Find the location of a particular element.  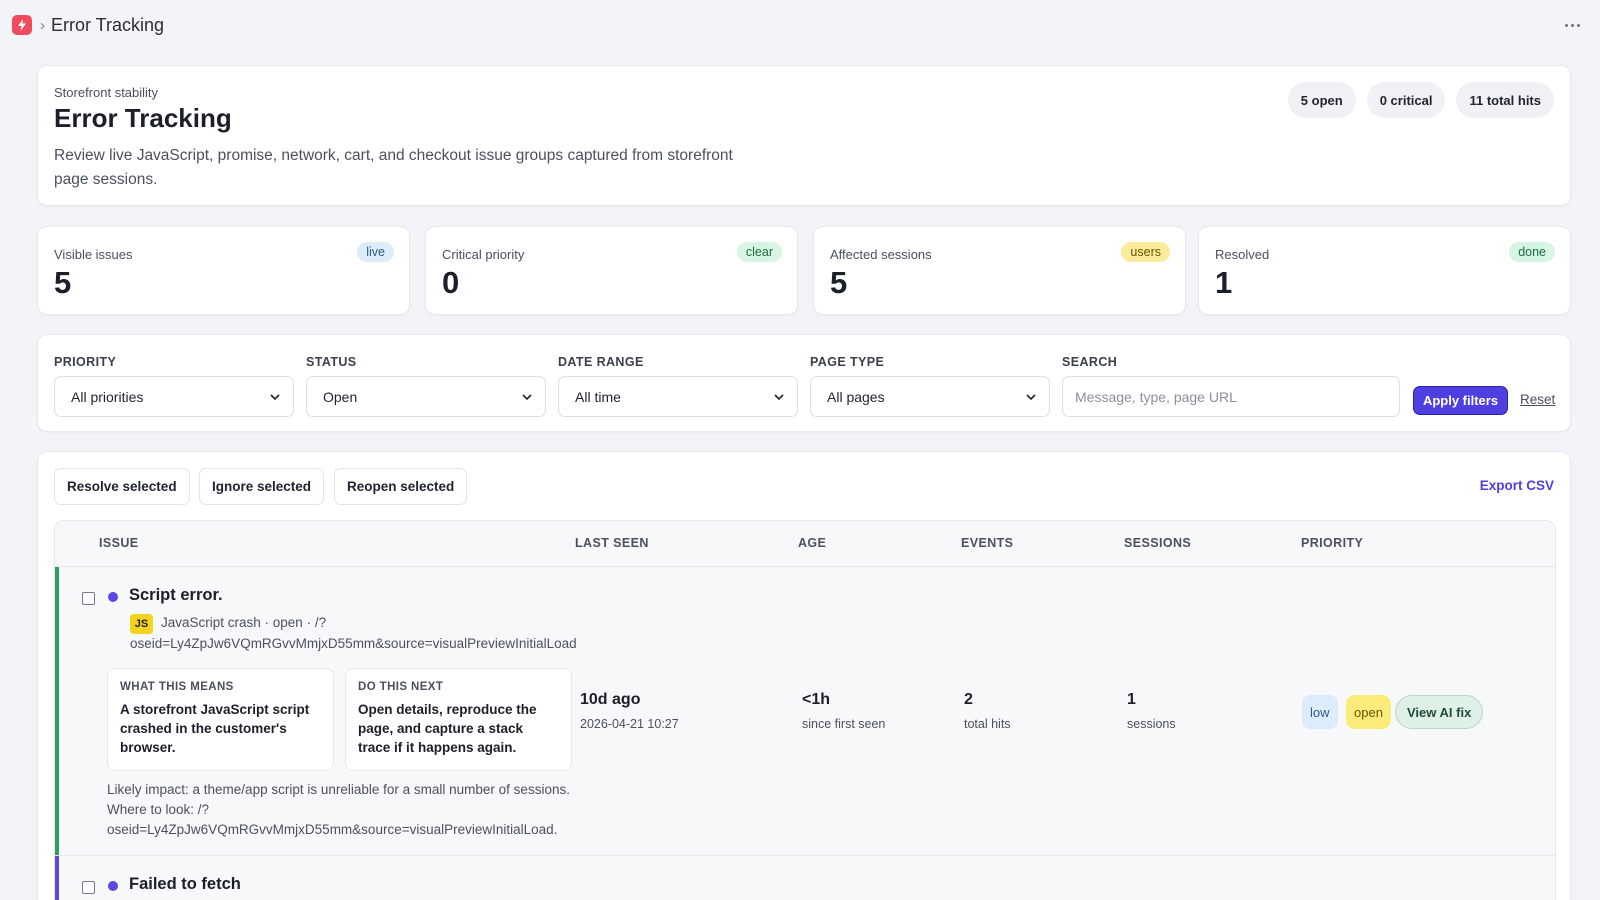

age-value: <1h is located at coordinates (816, 699).